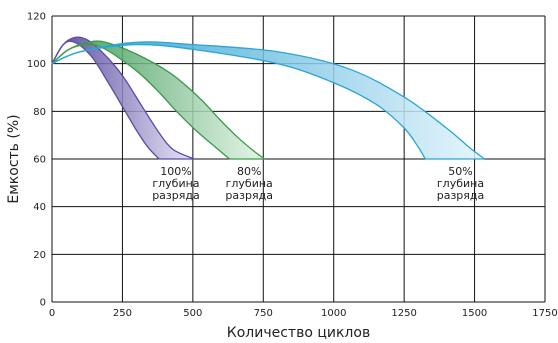 This screenshot has height=343, width=558. I want to click on y-tick-label: 80, so click(39, 112).